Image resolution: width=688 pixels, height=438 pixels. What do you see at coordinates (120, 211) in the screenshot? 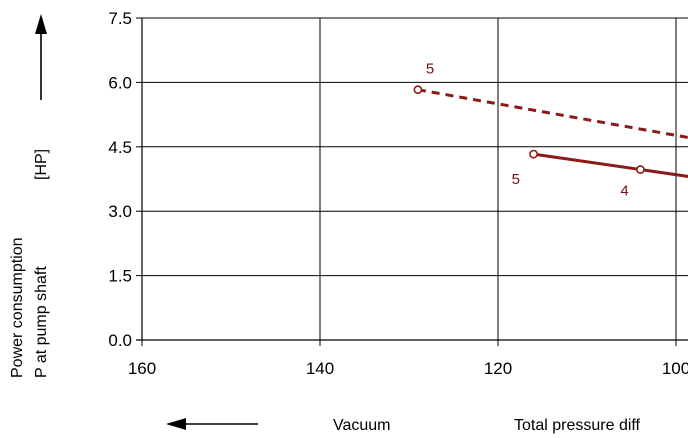
I see `y-tick-label: 3.0` at bounding box center [120, 211].